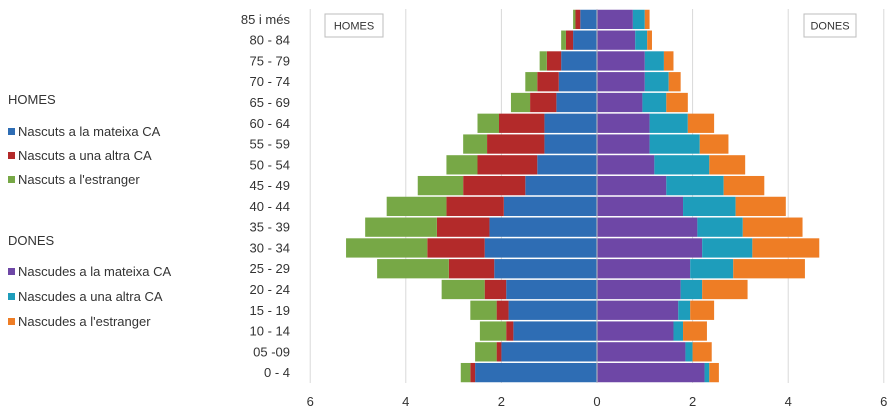 The width and height of the screenshot is (892, 412). Describe the element at coordinates (89, 131) in the screenshot. I see `legend-label: Nascuts a la mateixa CA` at that location.